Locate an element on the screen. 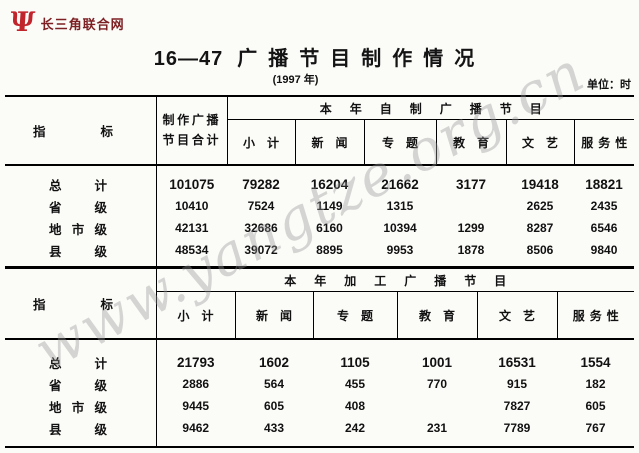 This screenshot has width=639, height=453. data-cell: 564 is located at coordinates (274, 384).